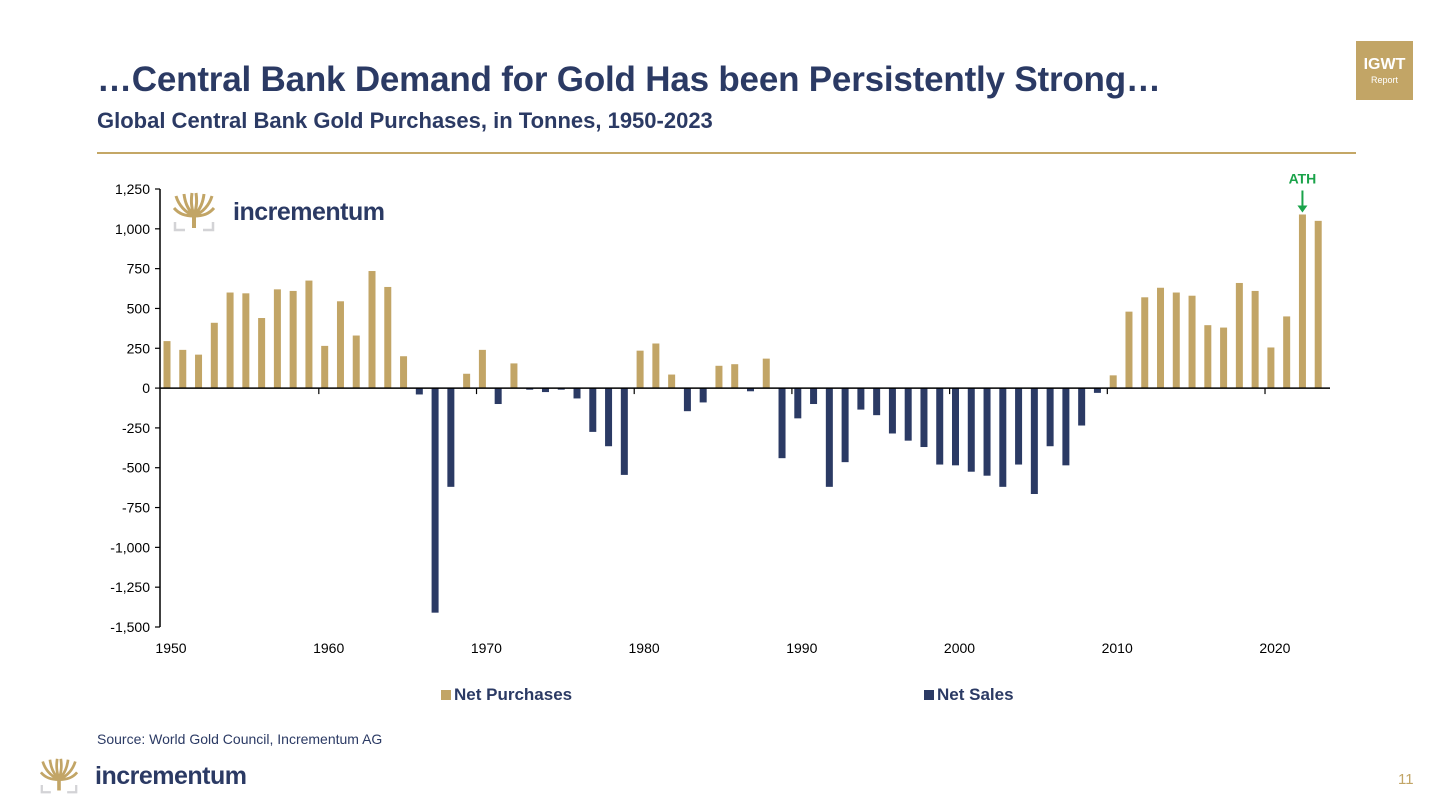  What do you see at coordinates (959, 648) in the screenshot?
I see `x-tick-label: 2000` at bounding box center [959, 648].